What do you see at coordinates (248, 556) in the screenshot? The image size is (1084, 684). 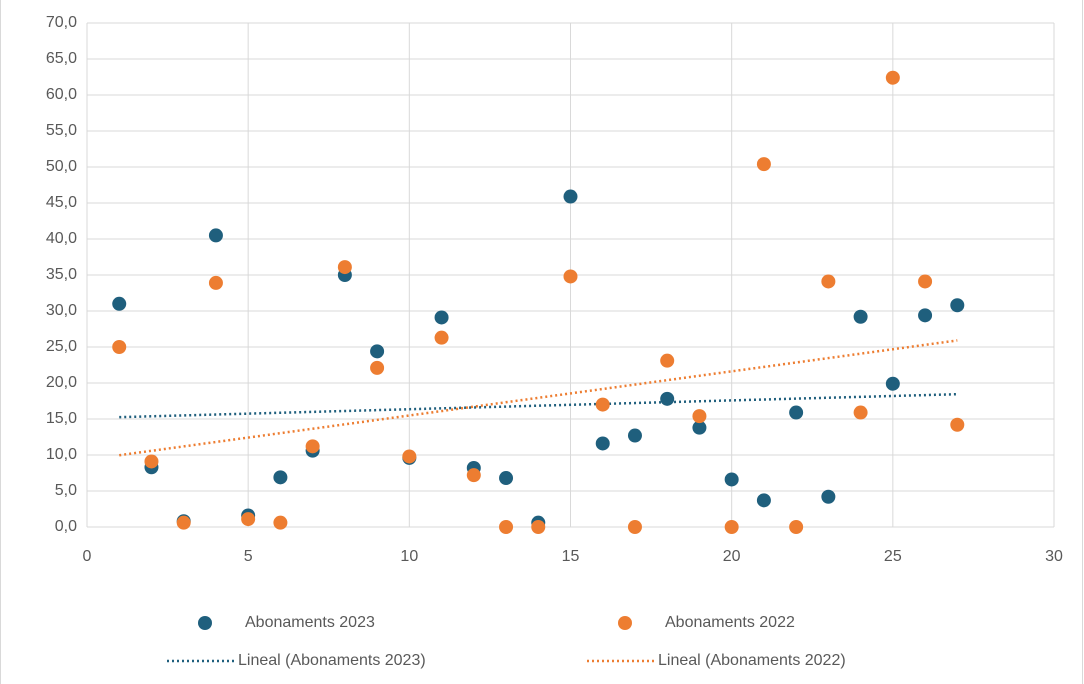 I see `x-tick-label: 5` at bounding box center [248, 556].